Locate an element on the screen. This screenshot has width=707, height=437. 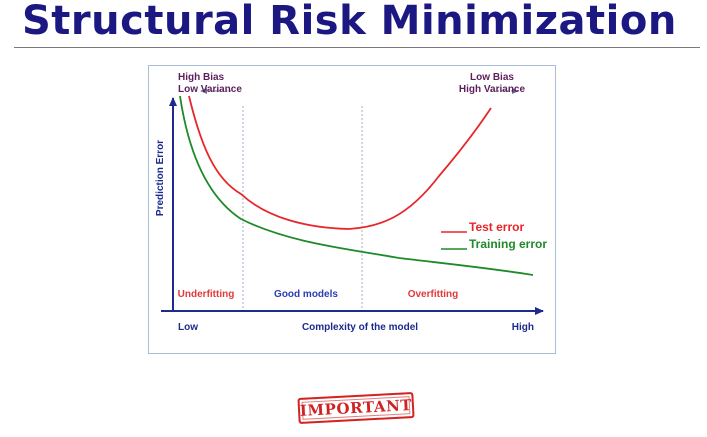
corner-left-line2: Low Variance is located at coordinates (210, 89).